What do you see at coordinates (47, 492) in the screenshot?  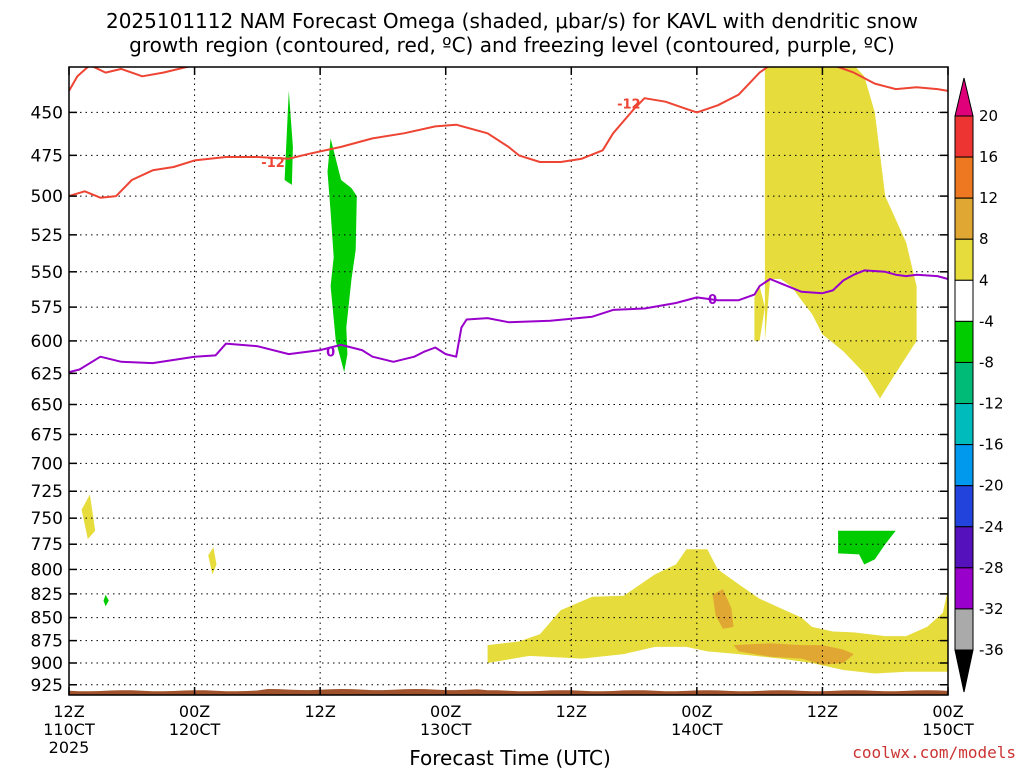 I see `y-tick-label-725: 725` at bounding box center [47, 492].